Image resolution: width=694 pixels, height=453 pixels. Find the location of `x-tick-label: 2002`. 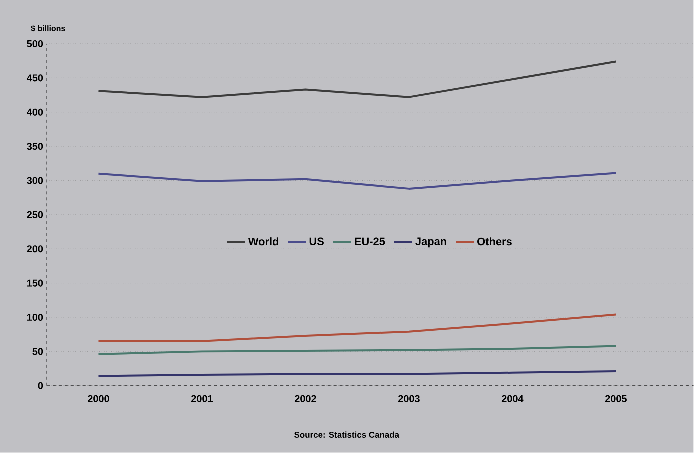

x-tick-label: 2002 is located at coordinates (305, 399).